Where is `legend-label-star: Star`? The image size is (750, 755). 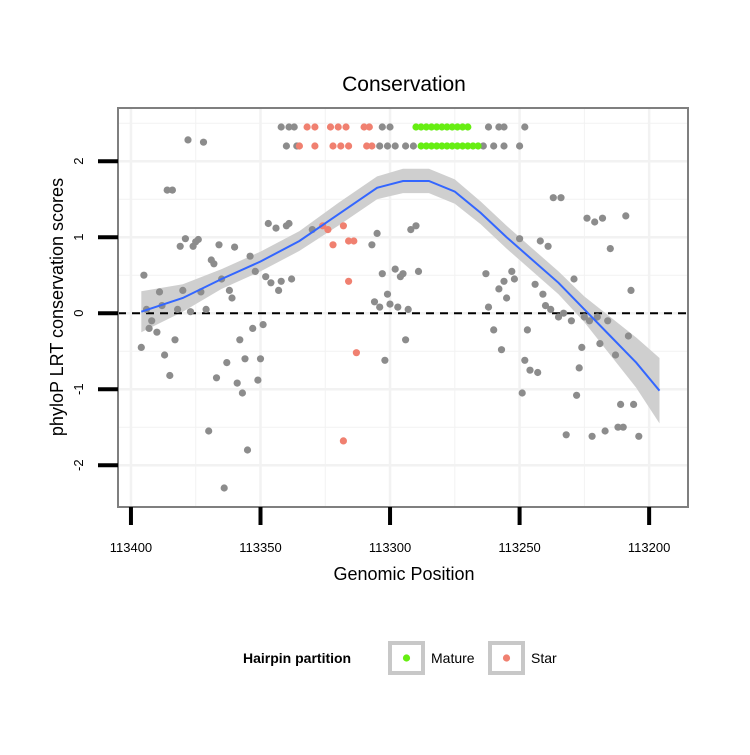
legend-label-star: Star is located at coordinates (544, 658).